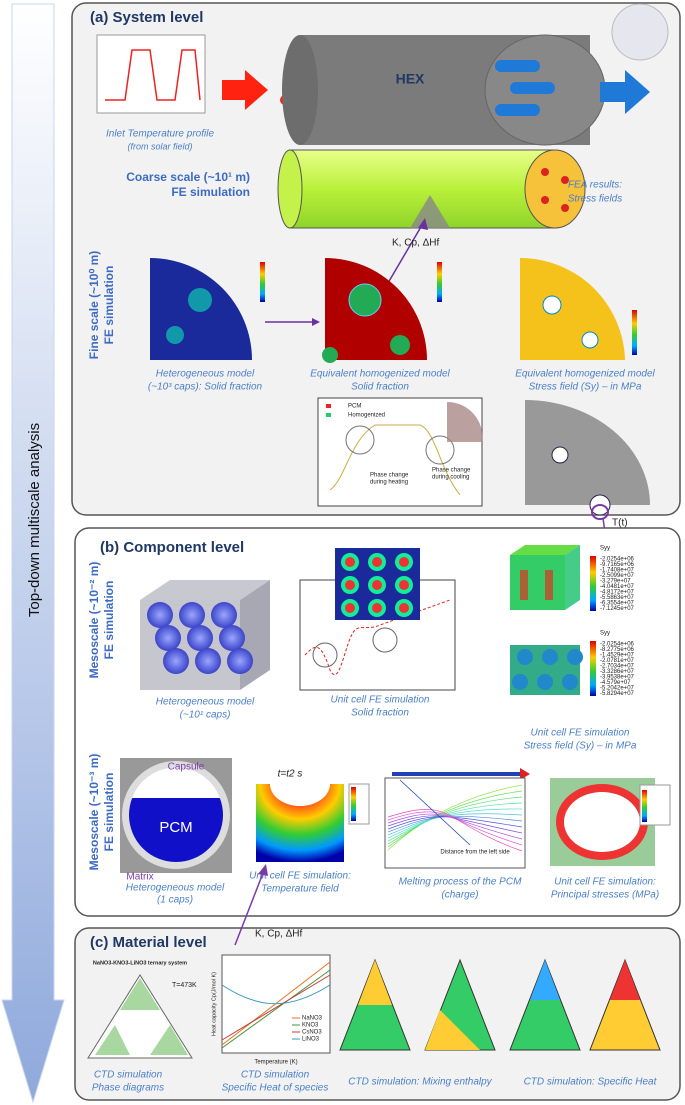  Describe the element at coordinates (615, 683) in the screenshot. I see `colorbar-label: -4.579e+07` at that location.